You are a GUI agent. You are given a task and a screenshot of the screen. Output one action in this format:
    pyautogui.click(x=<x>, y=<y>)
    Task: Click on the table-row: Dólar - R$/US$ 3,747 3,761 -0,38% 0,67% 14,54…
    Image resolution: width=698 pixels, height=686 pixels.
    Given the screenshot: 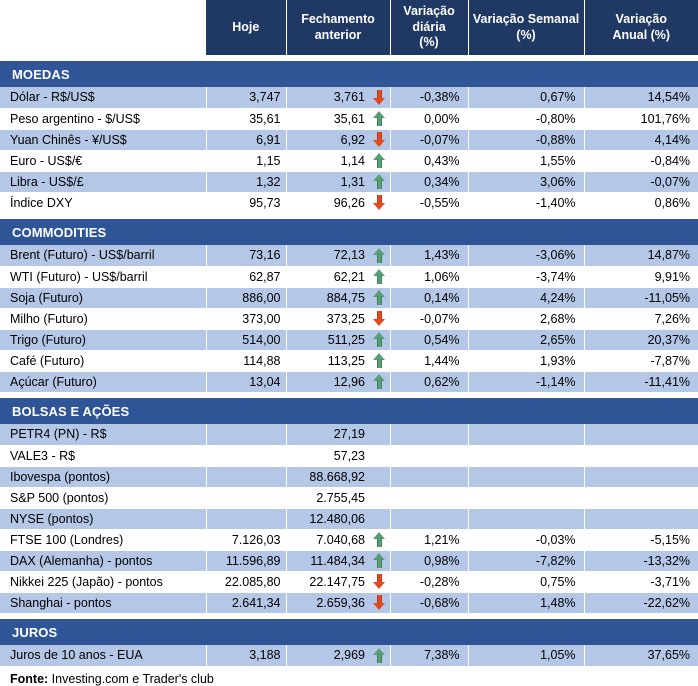 What is the action you would take?
    pyautogui.click(x=349, y=98)
    